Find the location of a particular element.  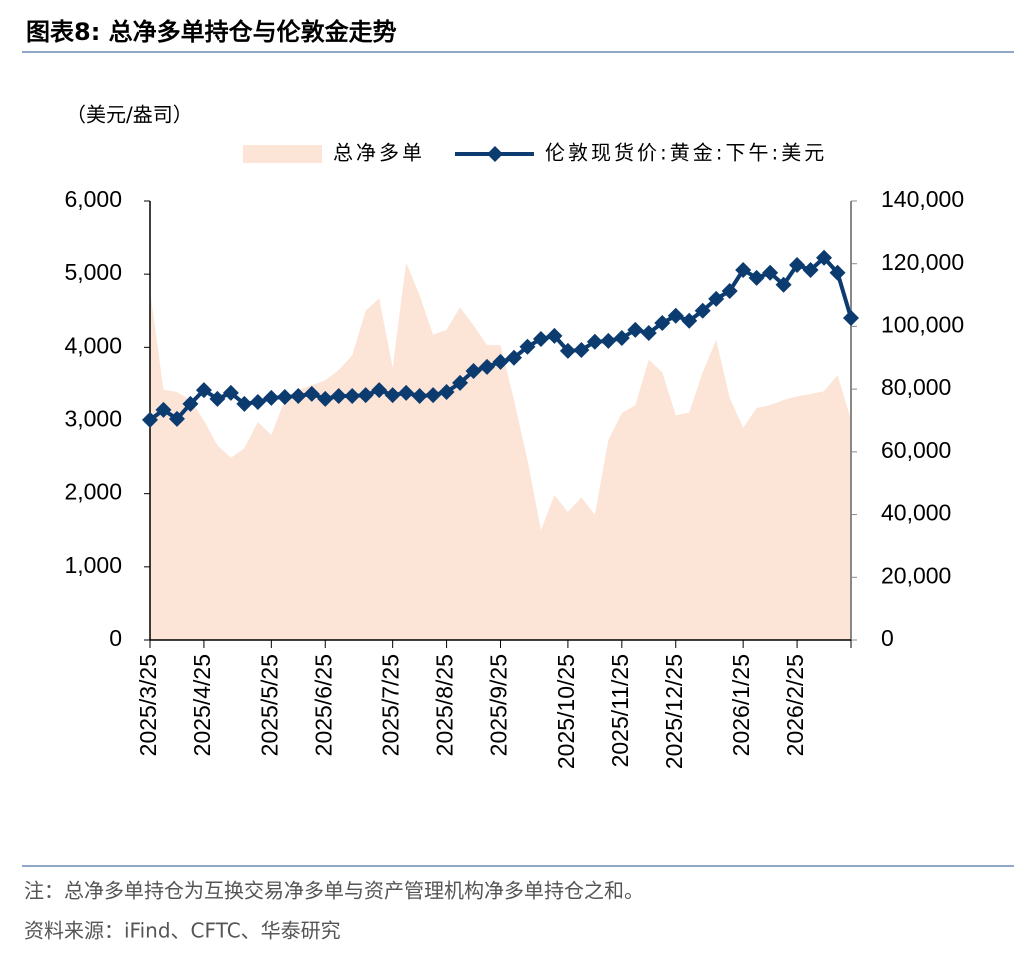

y-tick-label: 4,000 is located at coordinates (93, 345).